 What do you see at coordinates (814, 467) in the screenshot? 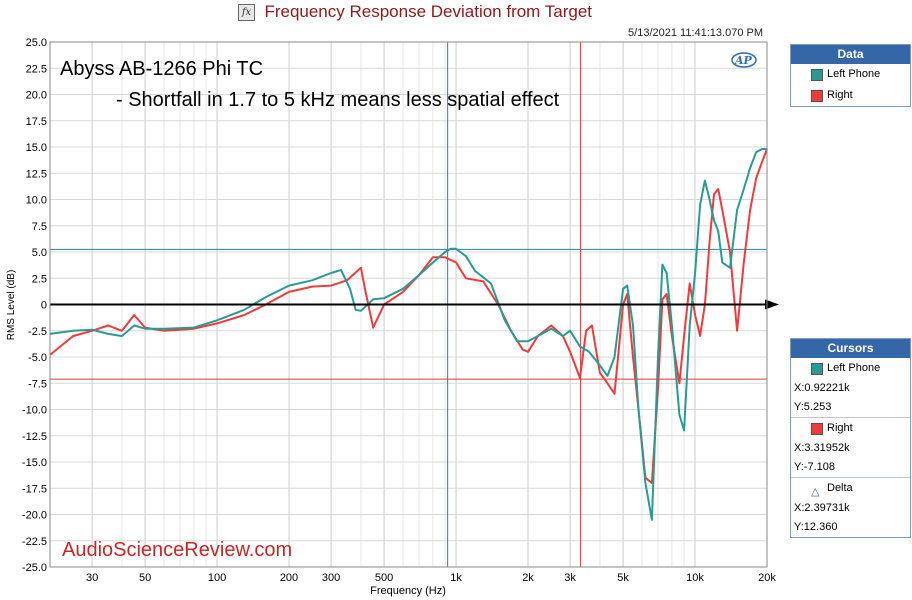
I see `cursor-right-y: Y:-7.108` at bounding box center [814, 467].